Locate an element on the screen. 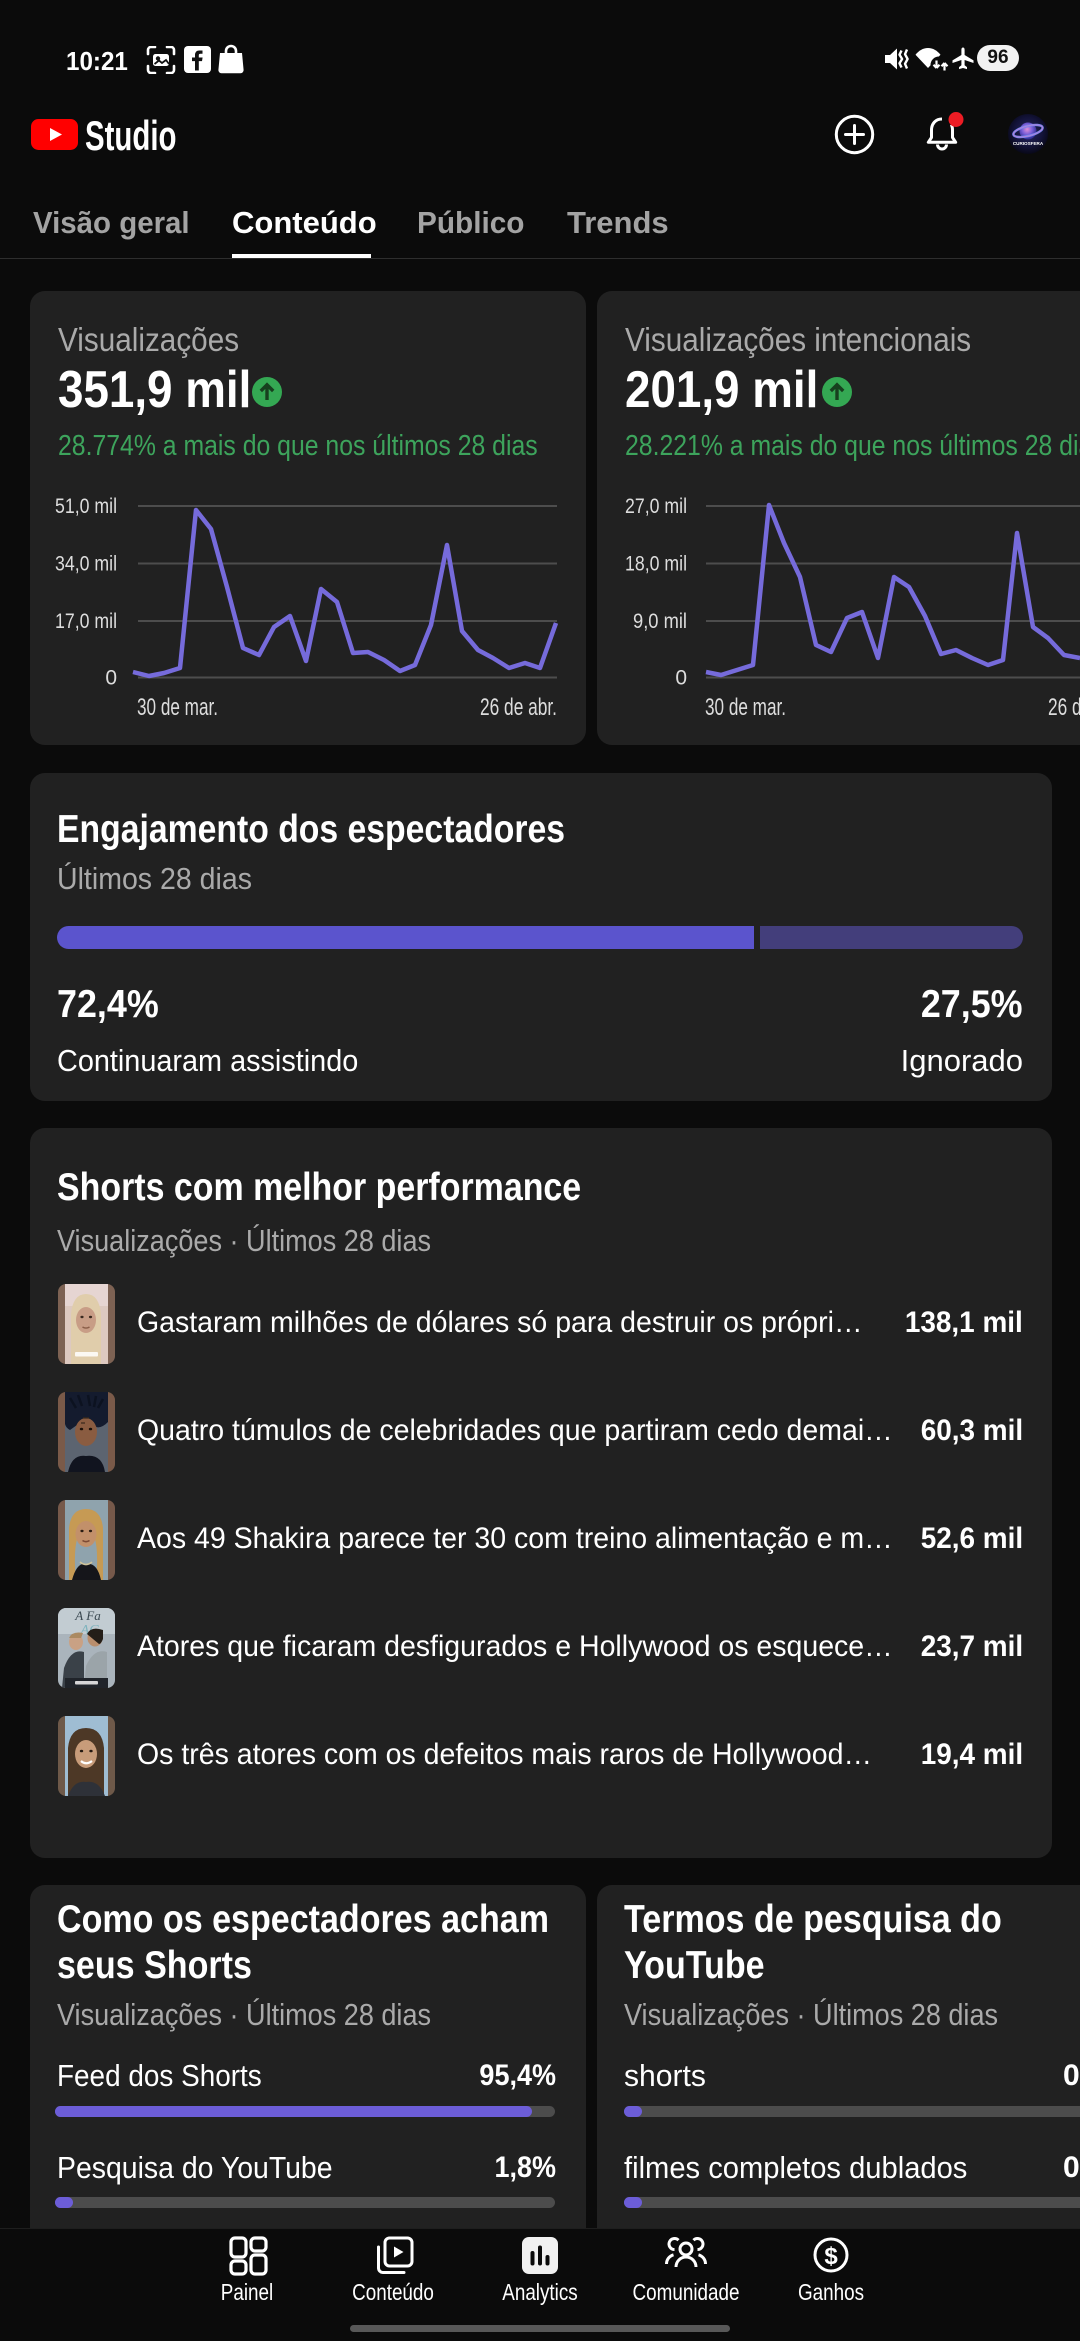  svg-text: 34,0 mil is located at coordinates (86, 564).